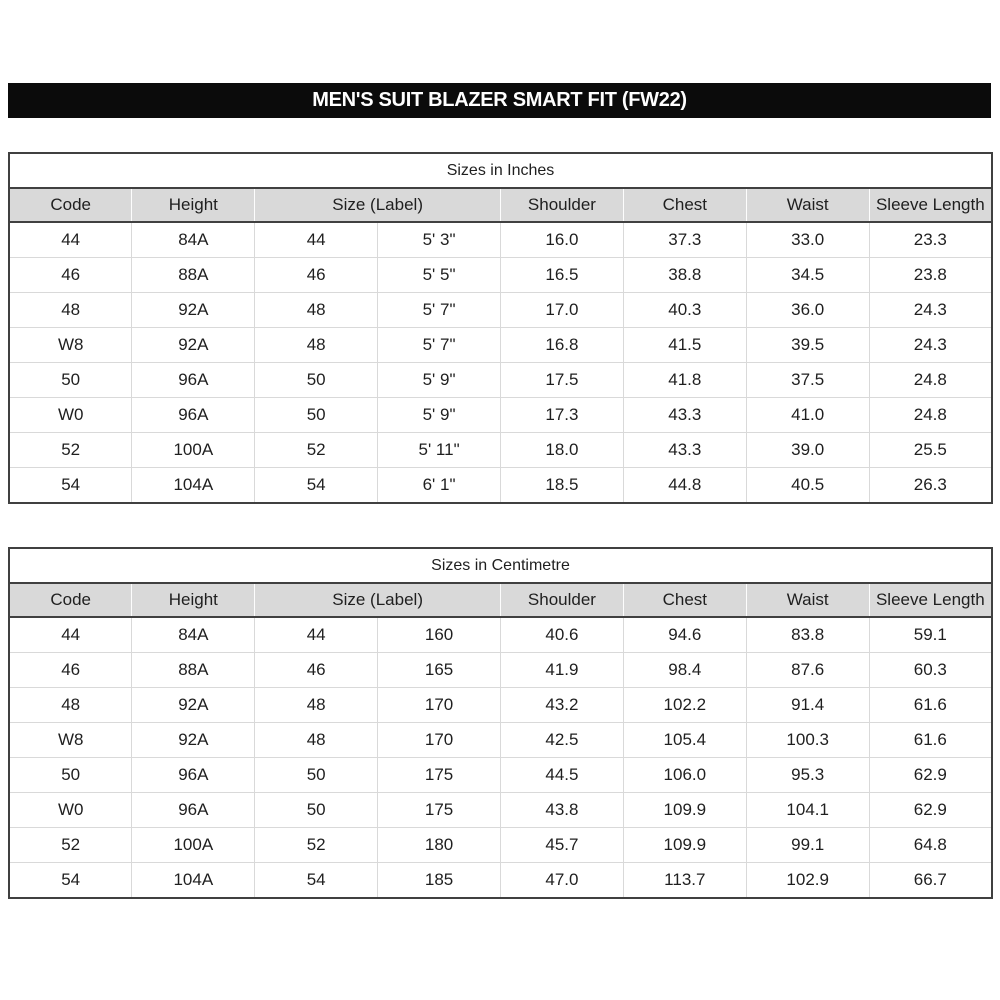 The width and height of the screenshot is (1000, 1000). What do you see at coordinates (500, 845) in the screenshot?
I see `table-row: 52 100A 52 180 45.7 109.9 99.1 64.8` at bounding box center [500, 845].